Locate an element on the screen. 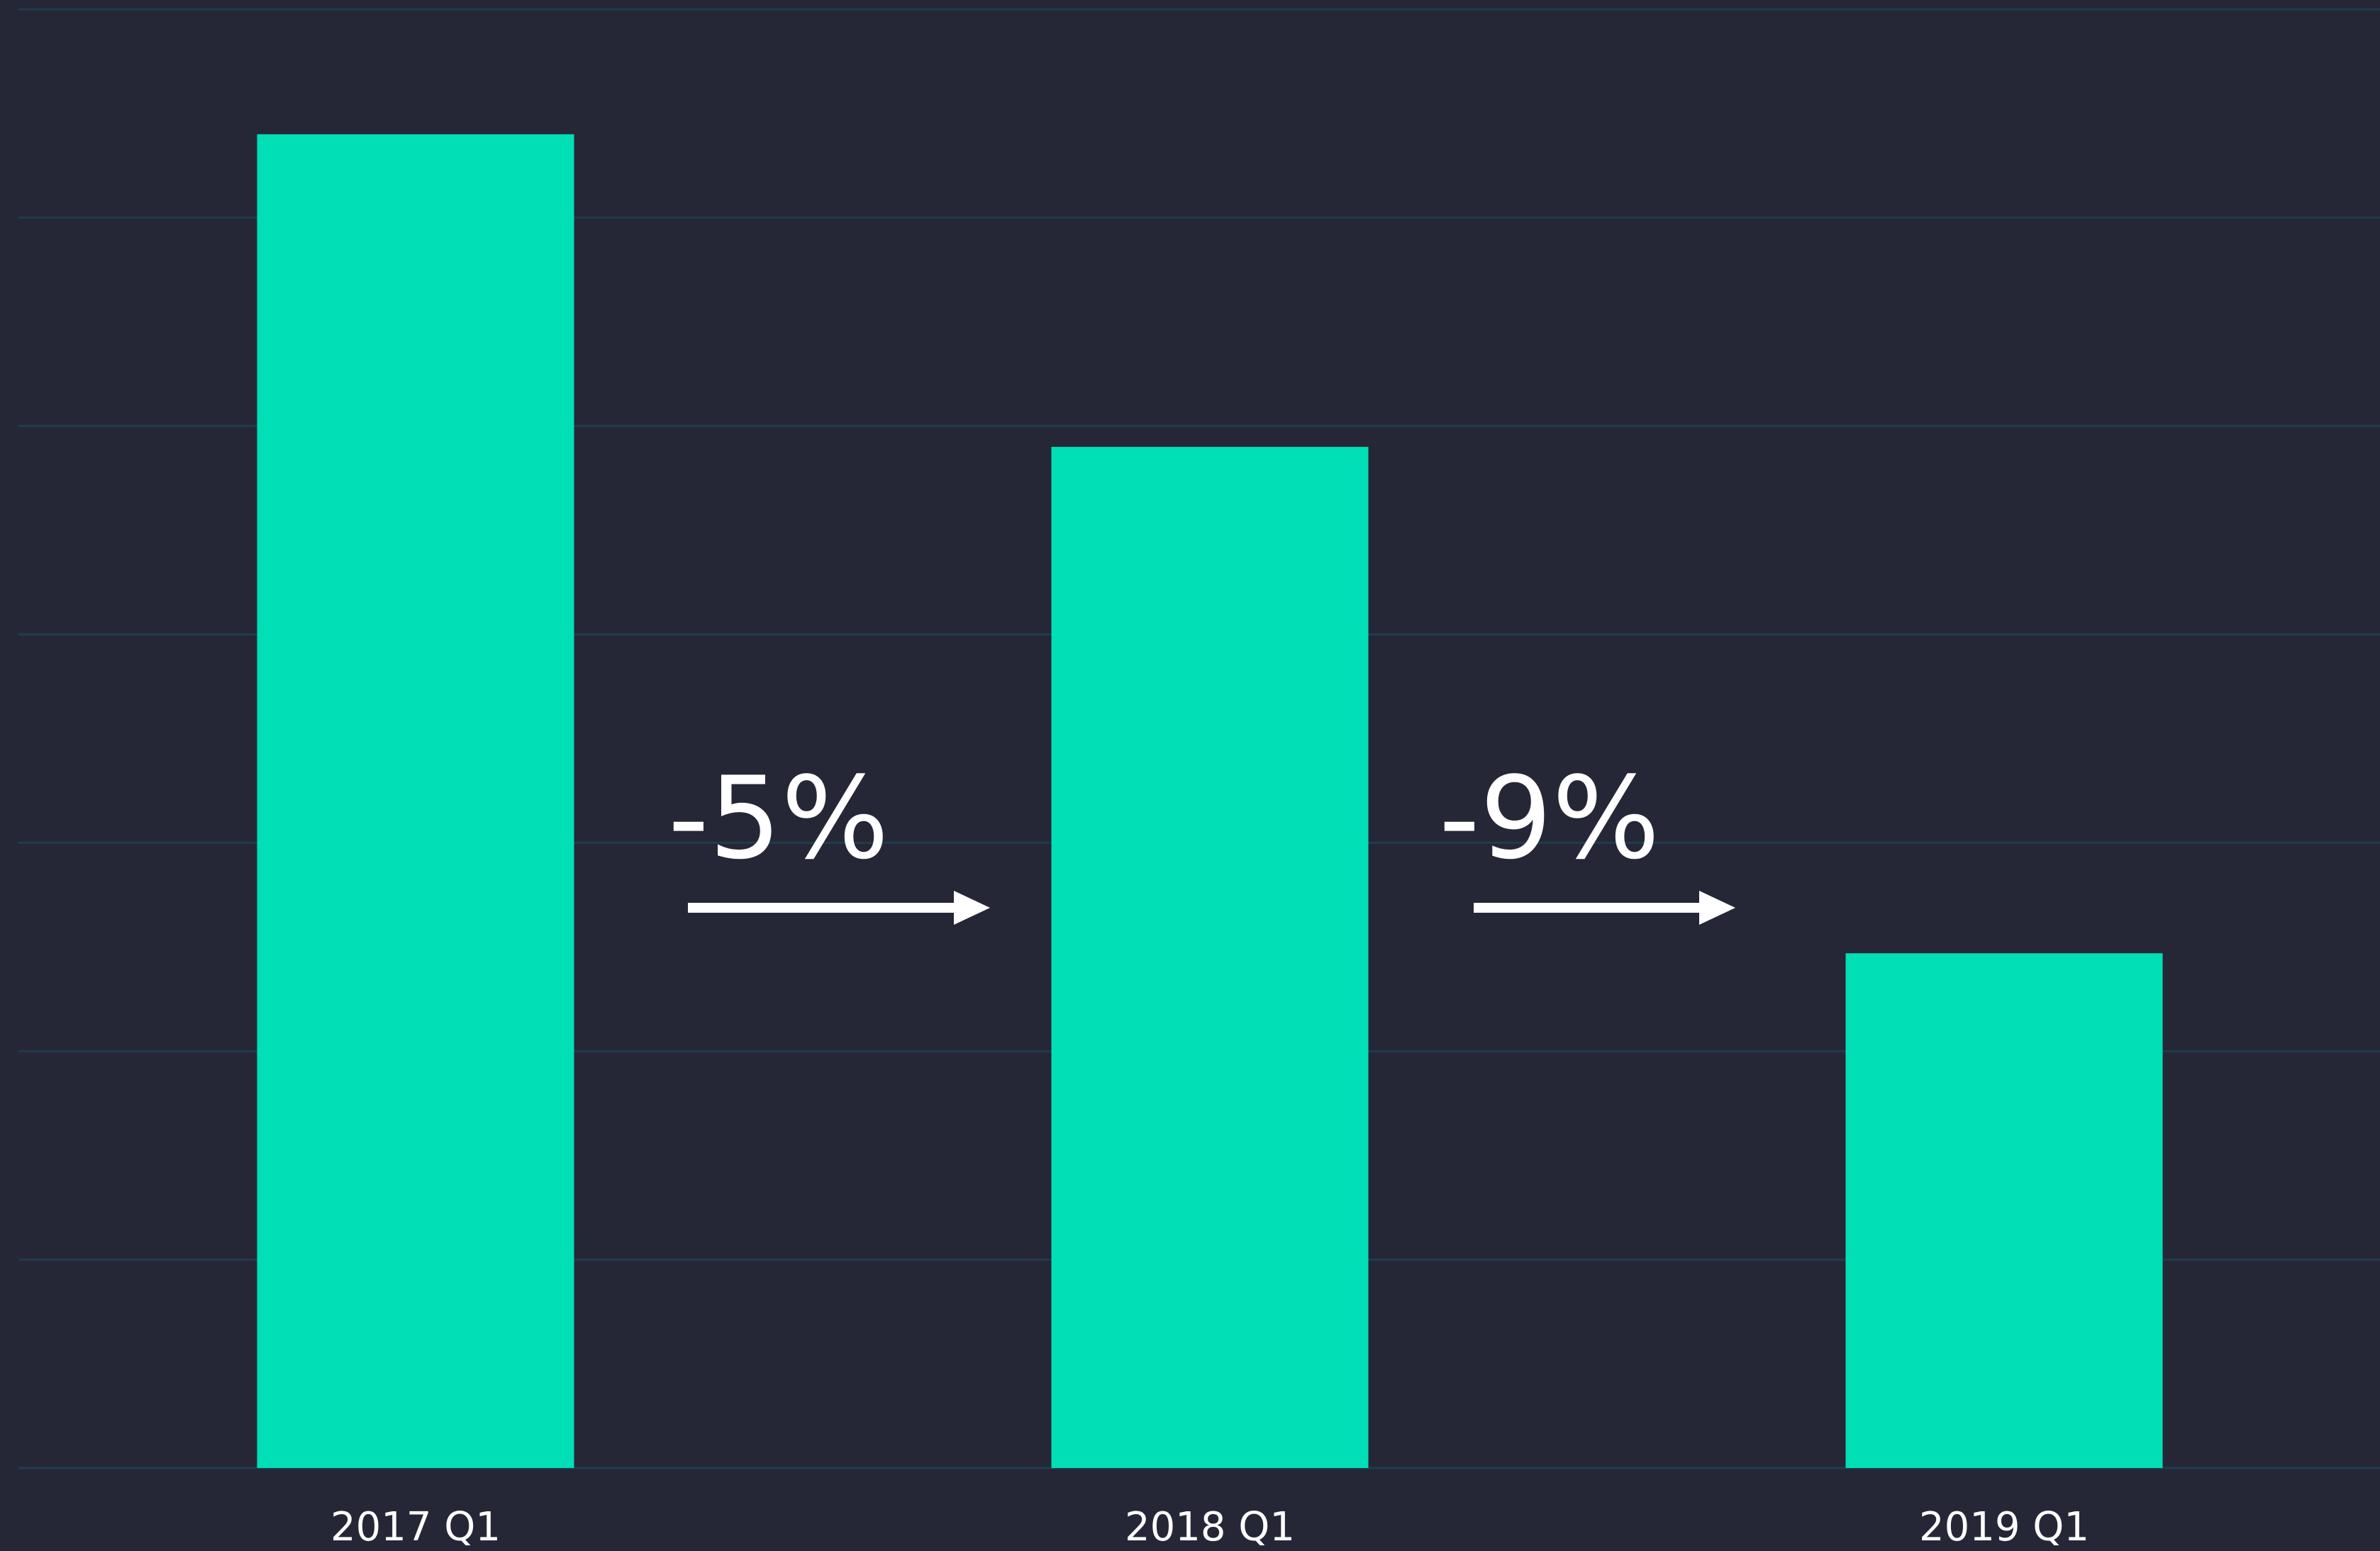 The image size is (2380, 1551). annotation: -5% is located at coordinates (778, 818).